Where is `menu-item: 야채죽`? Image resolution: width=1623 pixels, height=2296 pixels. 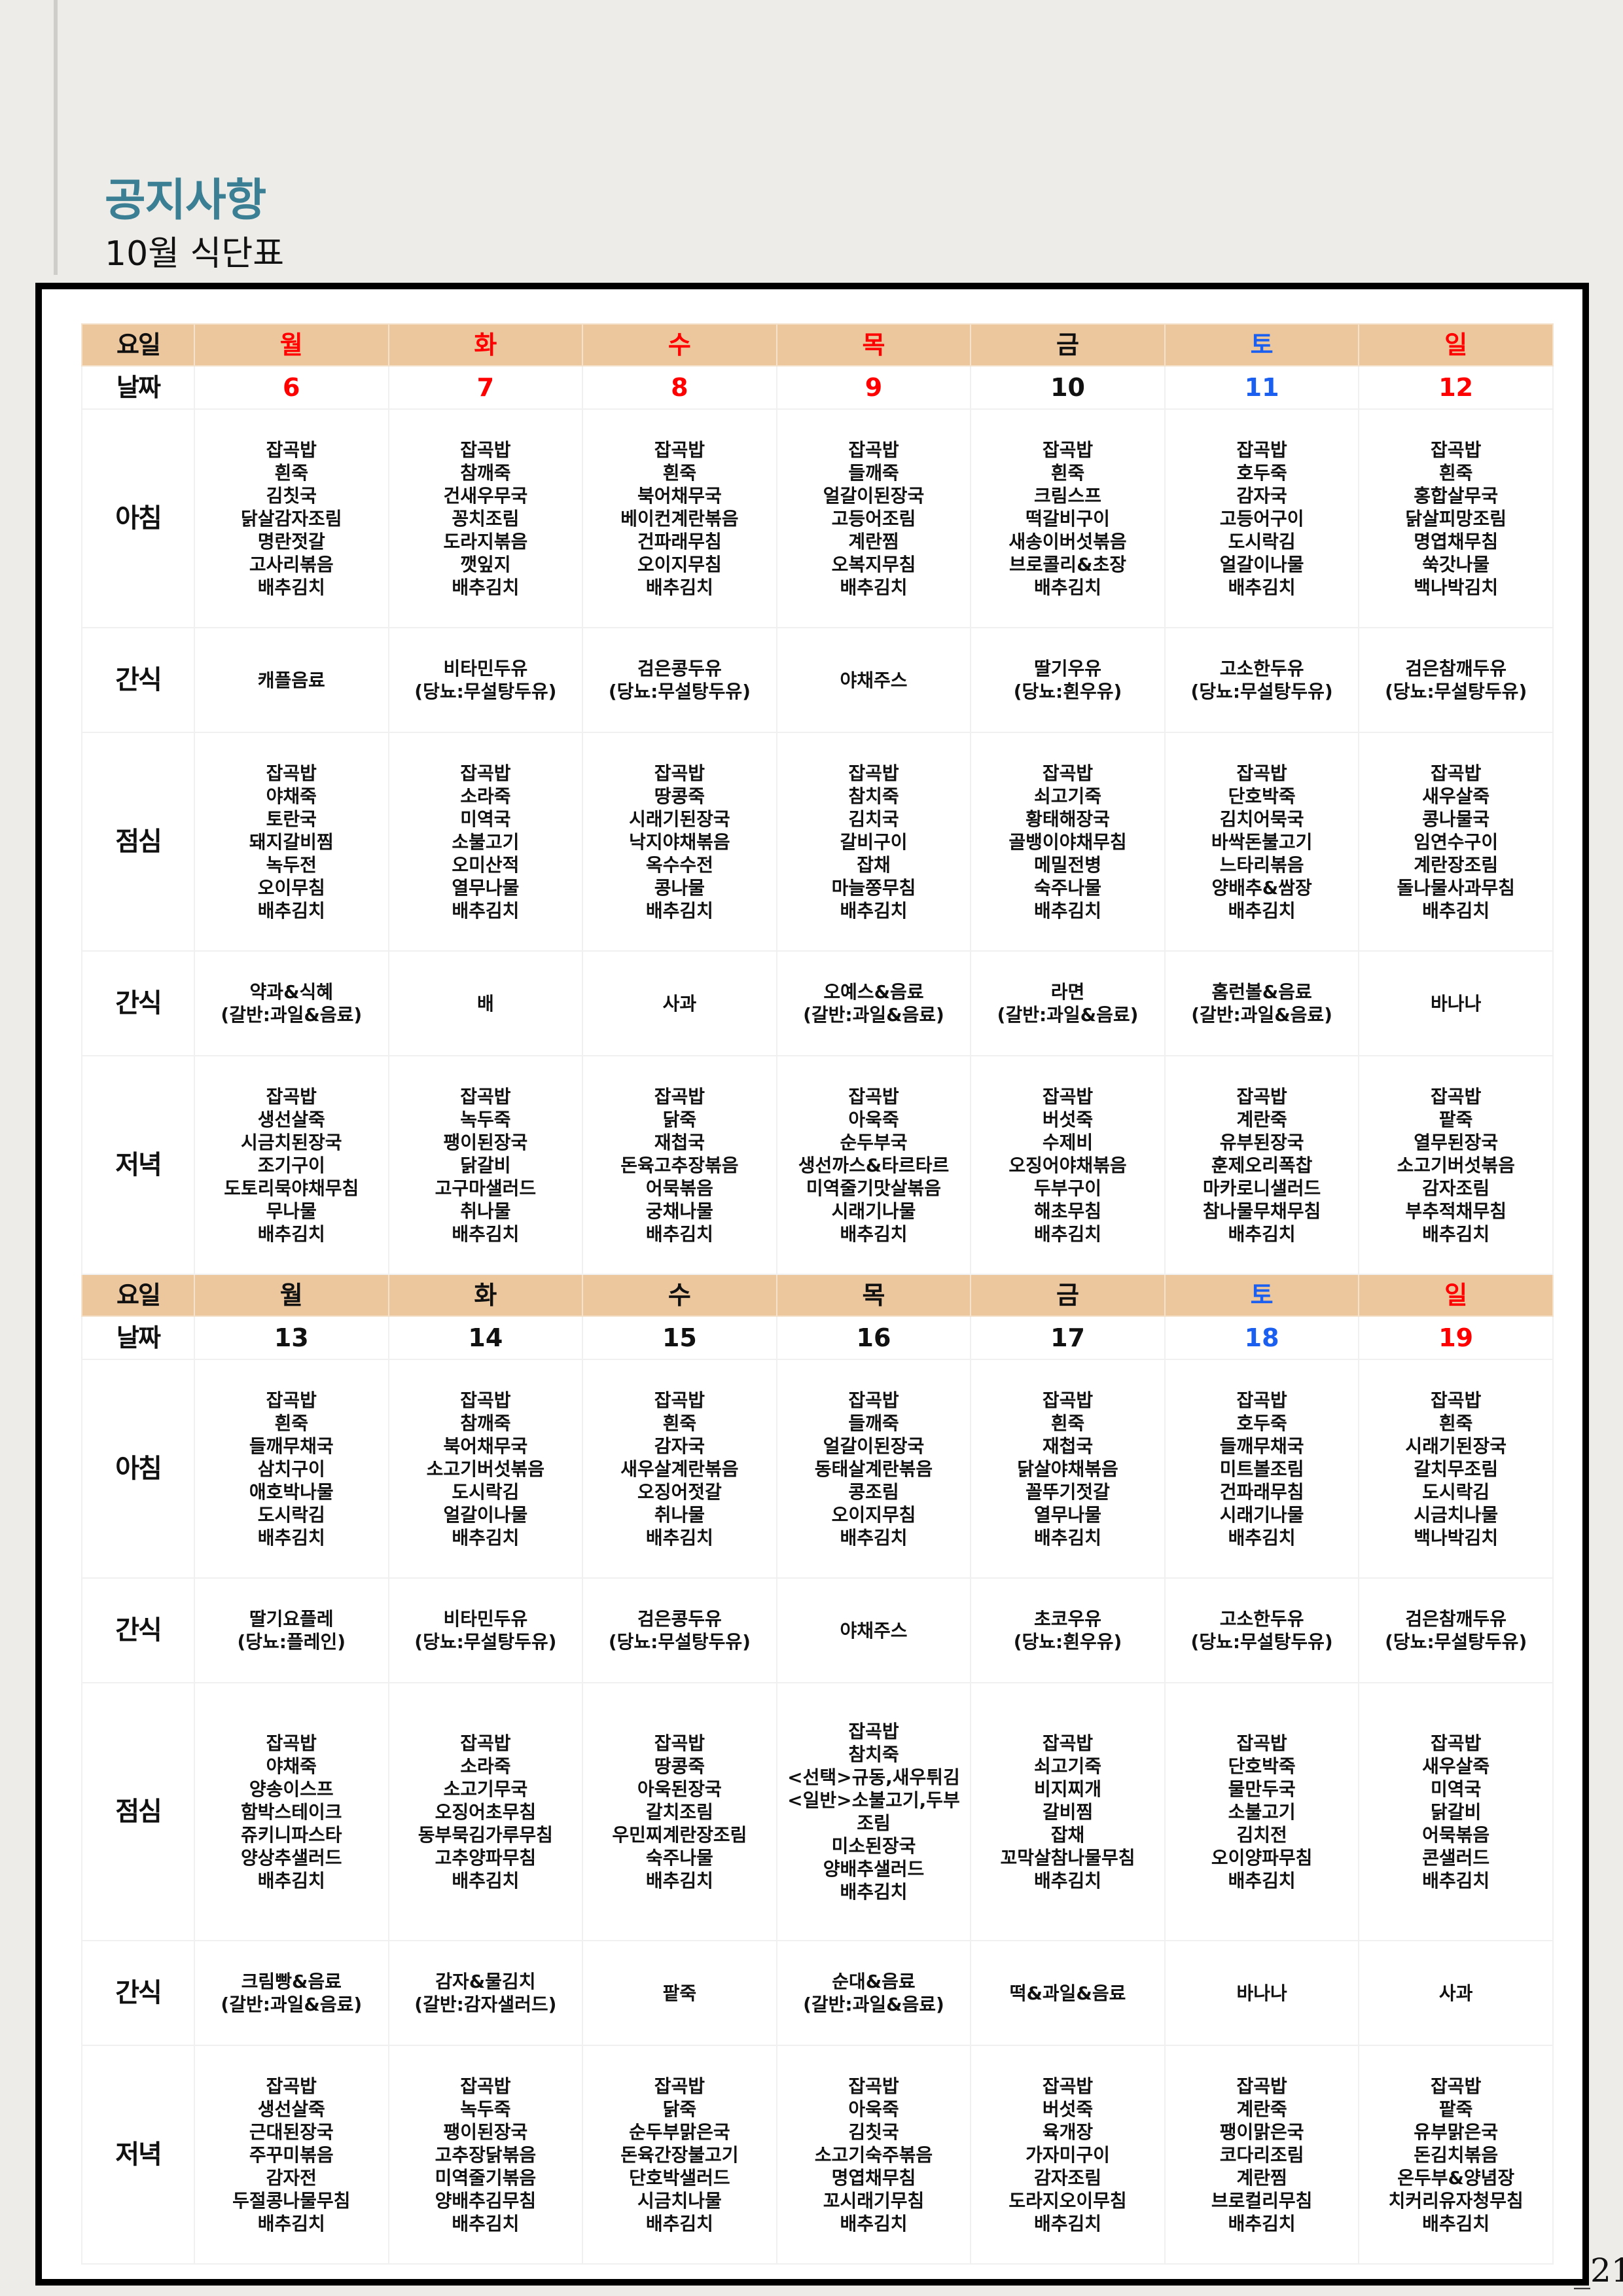 menu-item: 야채죽 is located at coordinates (291, 796).